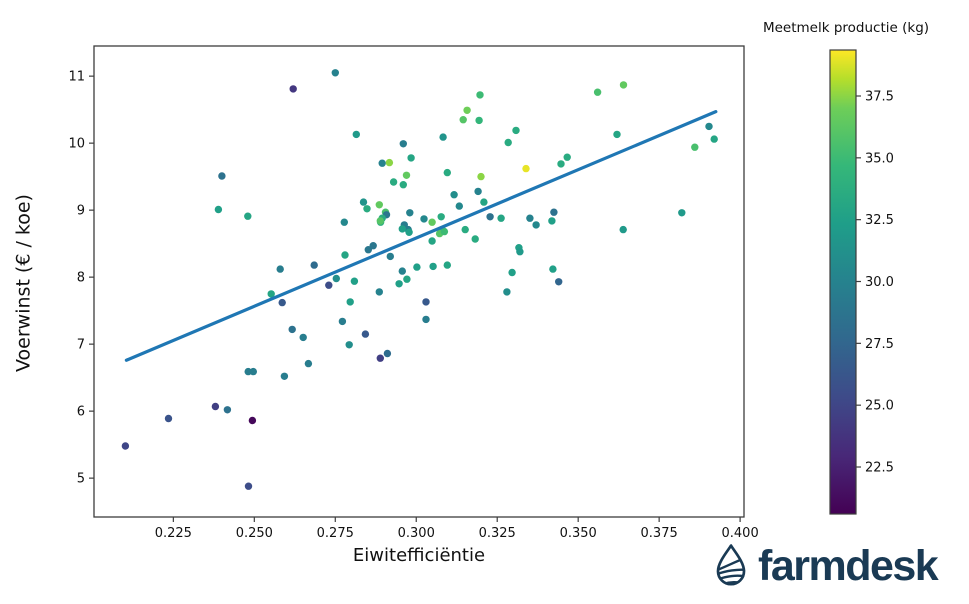  I want to click on colorbar-tick-label: 27.5, so click(879, 344).